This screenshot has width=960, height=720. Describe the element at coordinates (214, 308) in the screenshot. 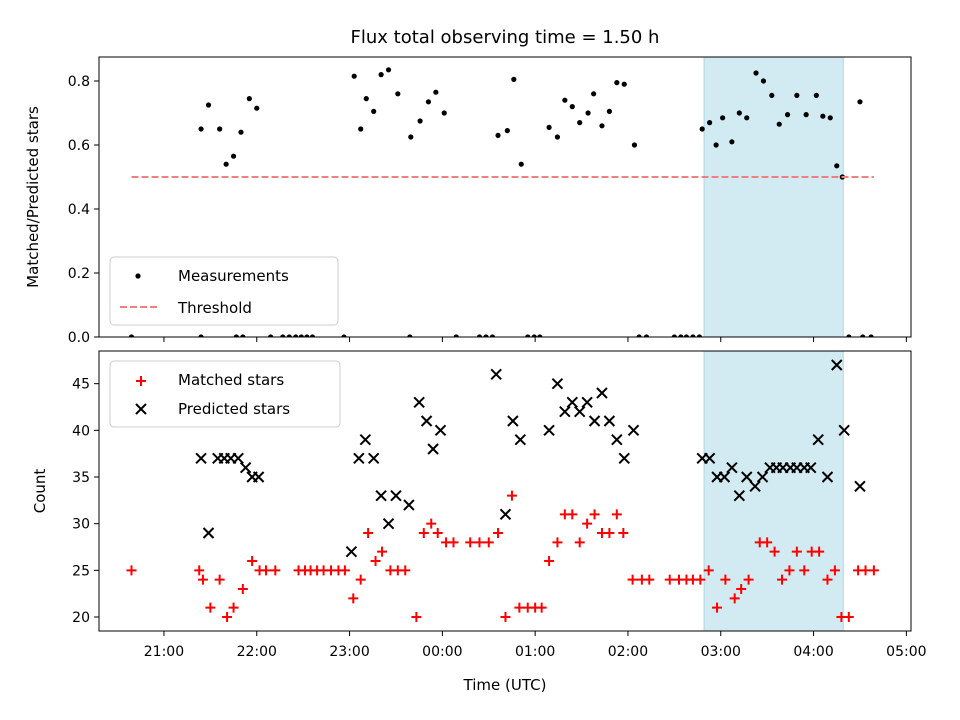

I see `legend-label-threshold: Threshold` at that location.